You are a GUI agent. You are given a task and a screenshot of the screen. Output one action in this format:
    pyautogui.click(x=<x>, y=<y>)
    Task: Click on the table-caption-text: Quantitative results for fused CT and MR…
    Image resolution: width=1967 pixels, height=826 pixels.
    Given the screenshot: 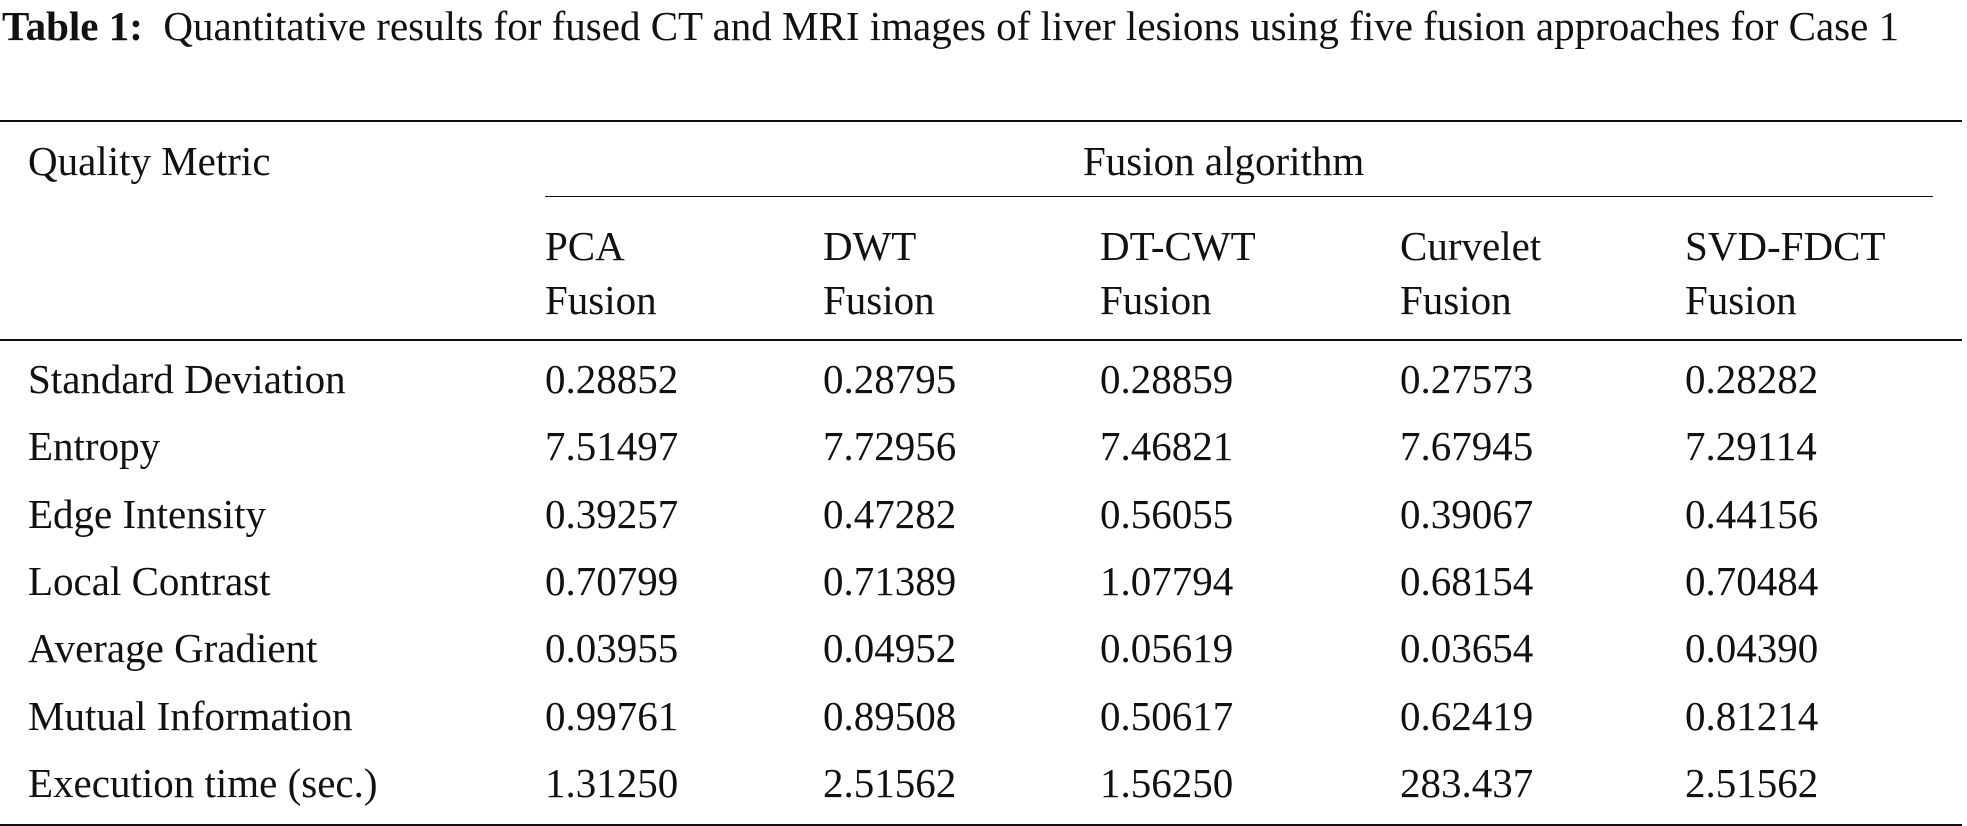 What is the action you would take?
    pyautogui.click(x=1031, y=26)
    